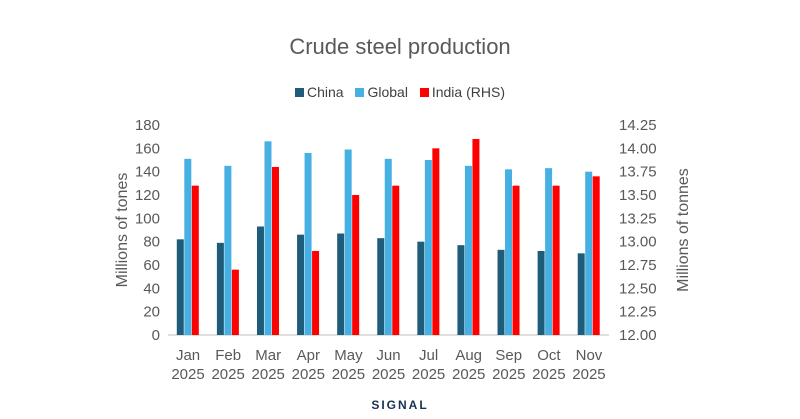 The height and width of the screenshot is (419, 800). Describe the element at coordinates (348, 355) in the screenshot. I see `x-tick-label: May` at that location.